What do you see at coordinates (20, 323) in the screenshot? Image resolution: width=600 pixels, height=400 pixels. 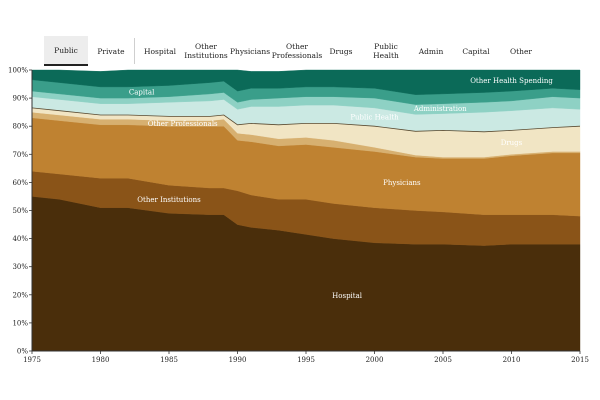 I see `y-tick-label: 10%` at bounding box center [20, 323].